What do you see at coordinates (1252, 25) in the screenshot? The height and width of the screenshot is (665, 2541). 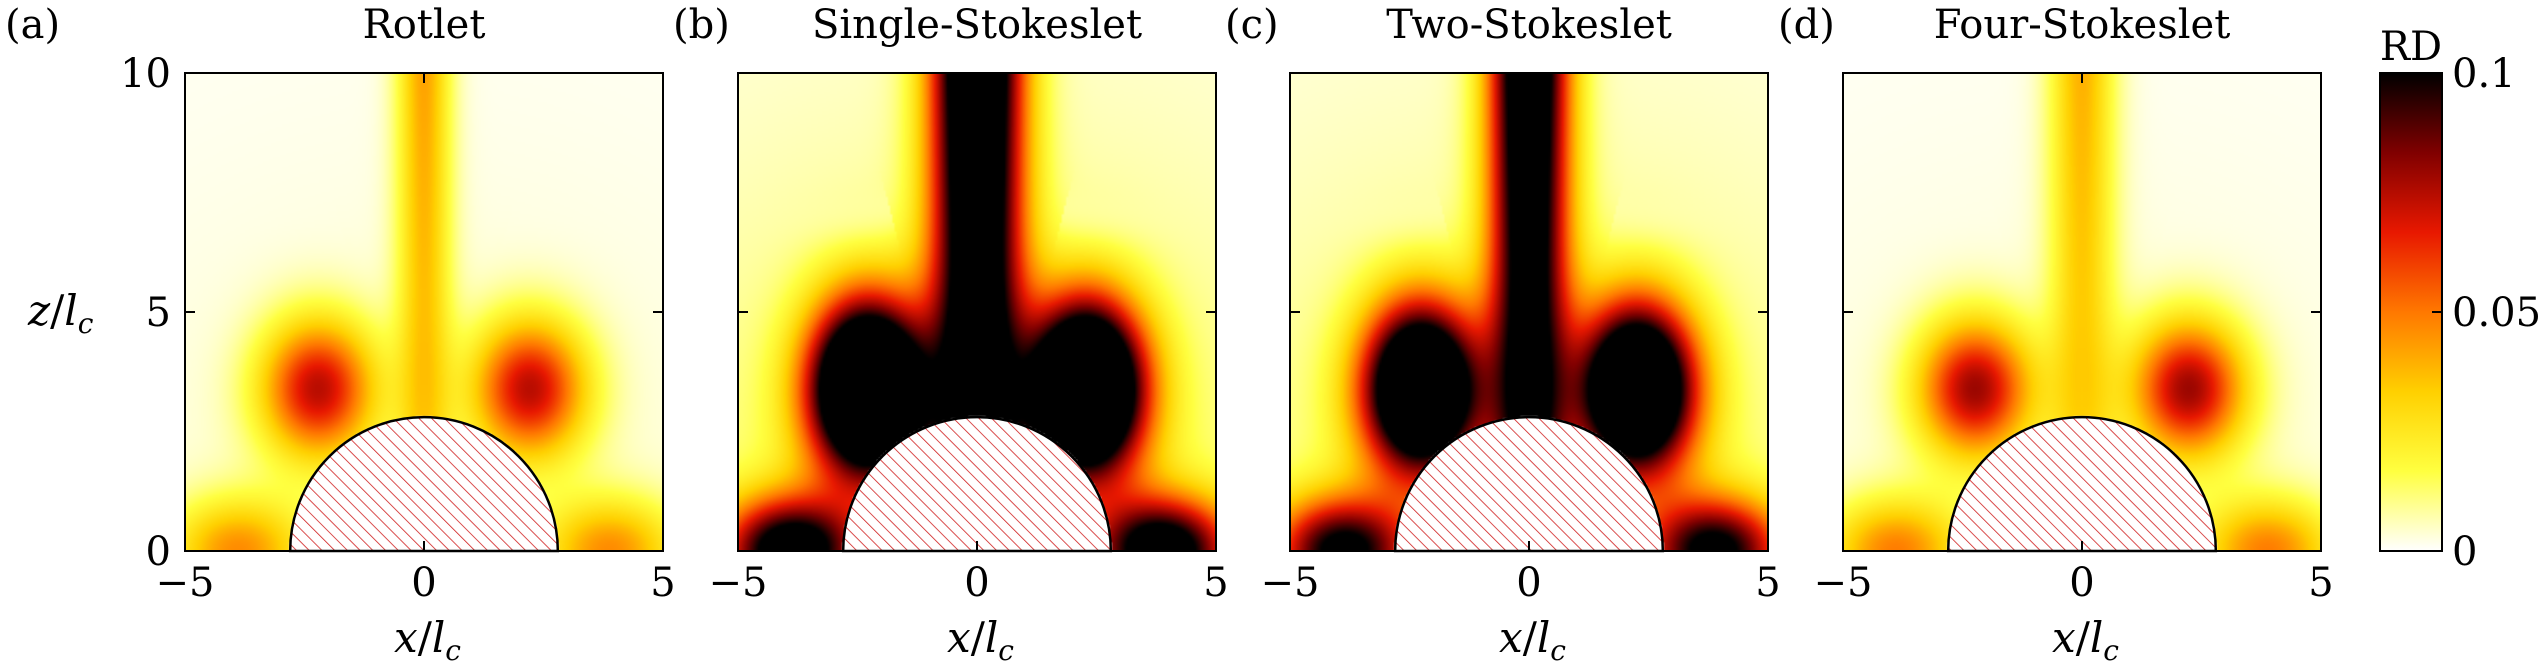 I see `panel-label: (c)` at bounding box center [1252, 25].